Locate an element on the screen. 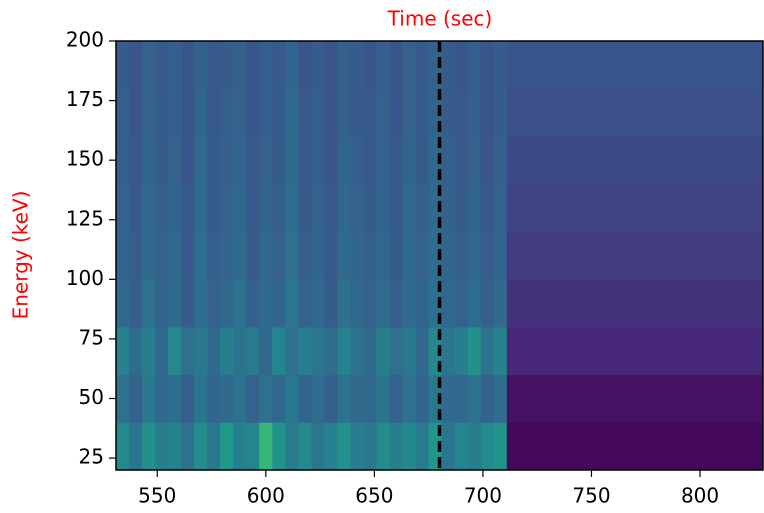  y-tick-label: 150 is located at coordinates (85, 159).